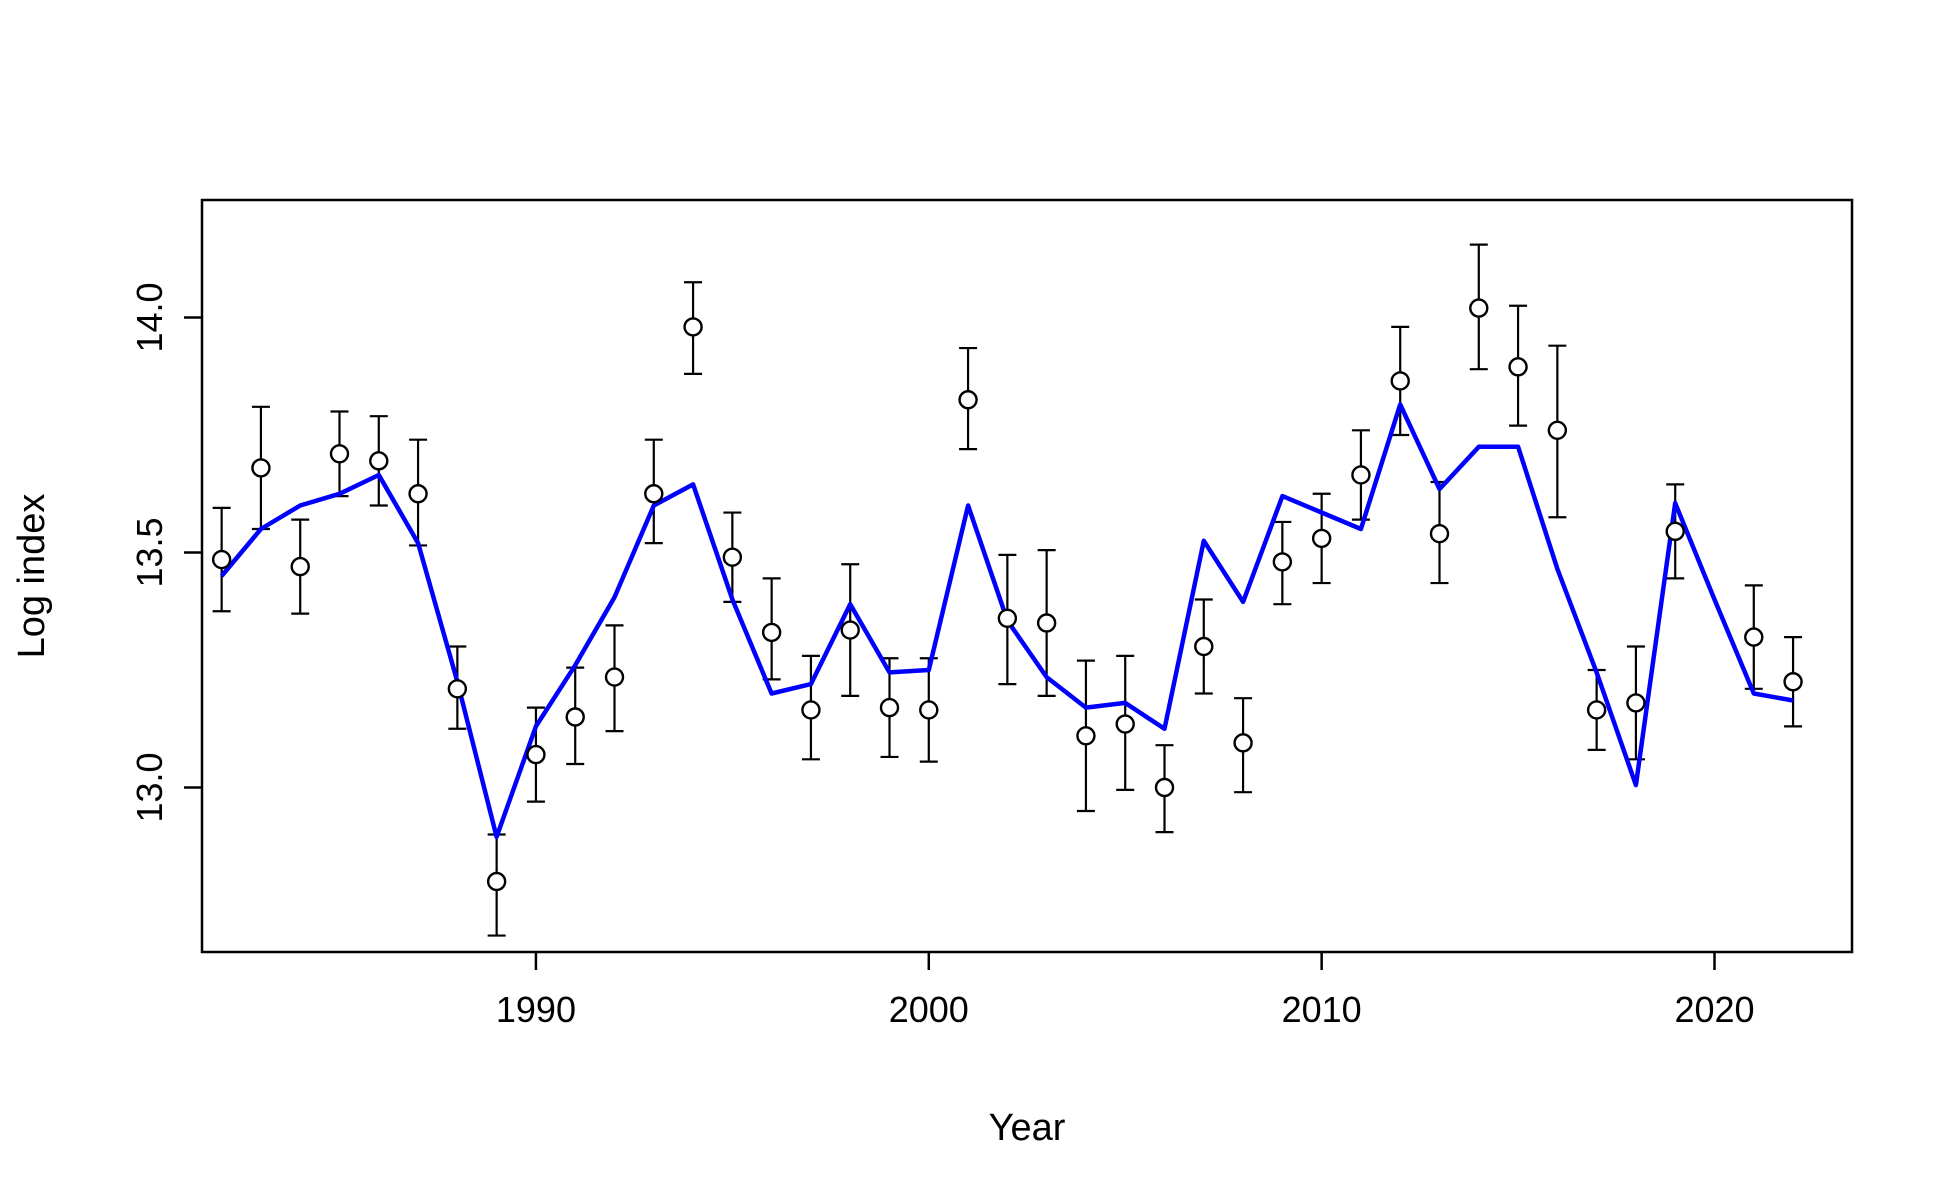 The image size is (1950, 1200). What do you see at coordinates (536, 1009) in the screenshot?
I see `x-tick-label: 1990` at bounding box center [536, 1009].